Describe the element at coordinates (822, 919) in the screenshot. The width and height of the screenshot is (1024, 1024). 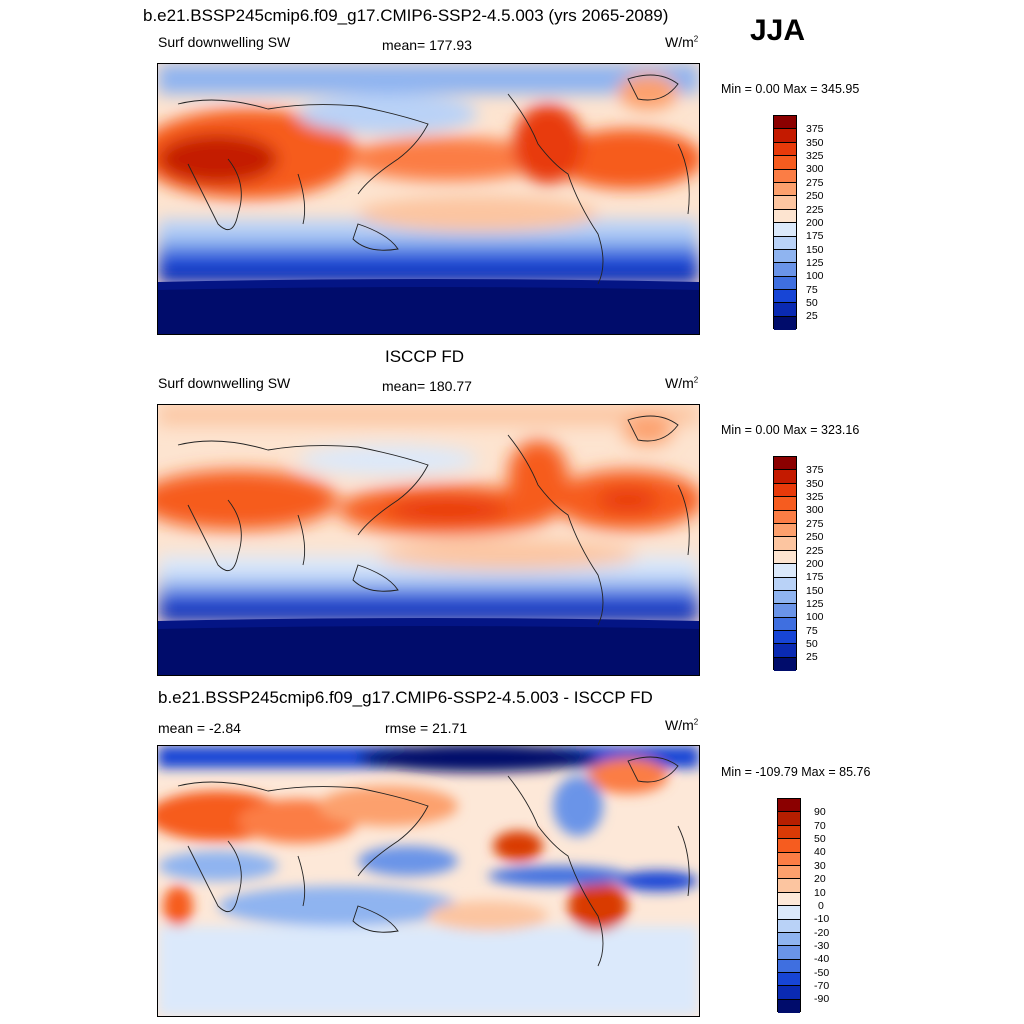
I see `colorbar-tick-label: -10` at that location.